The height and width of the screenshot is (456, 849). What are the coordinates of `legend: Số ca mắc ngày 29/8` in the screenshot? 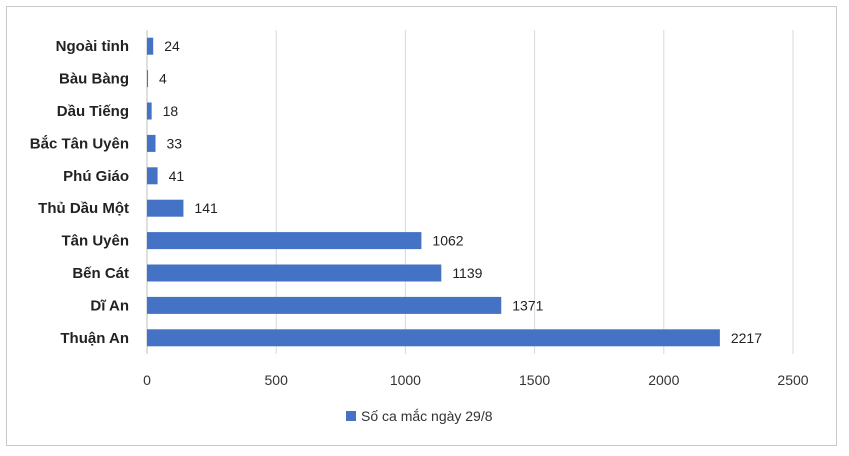 It's located at (419, 416).